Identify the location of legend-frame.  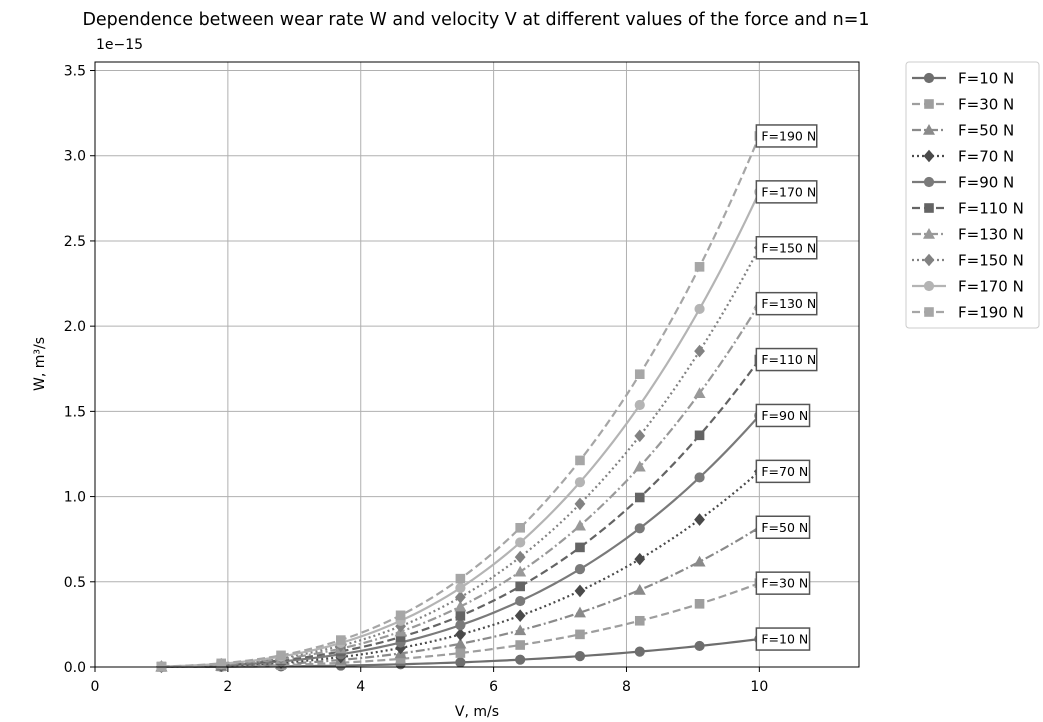
(972, 195).